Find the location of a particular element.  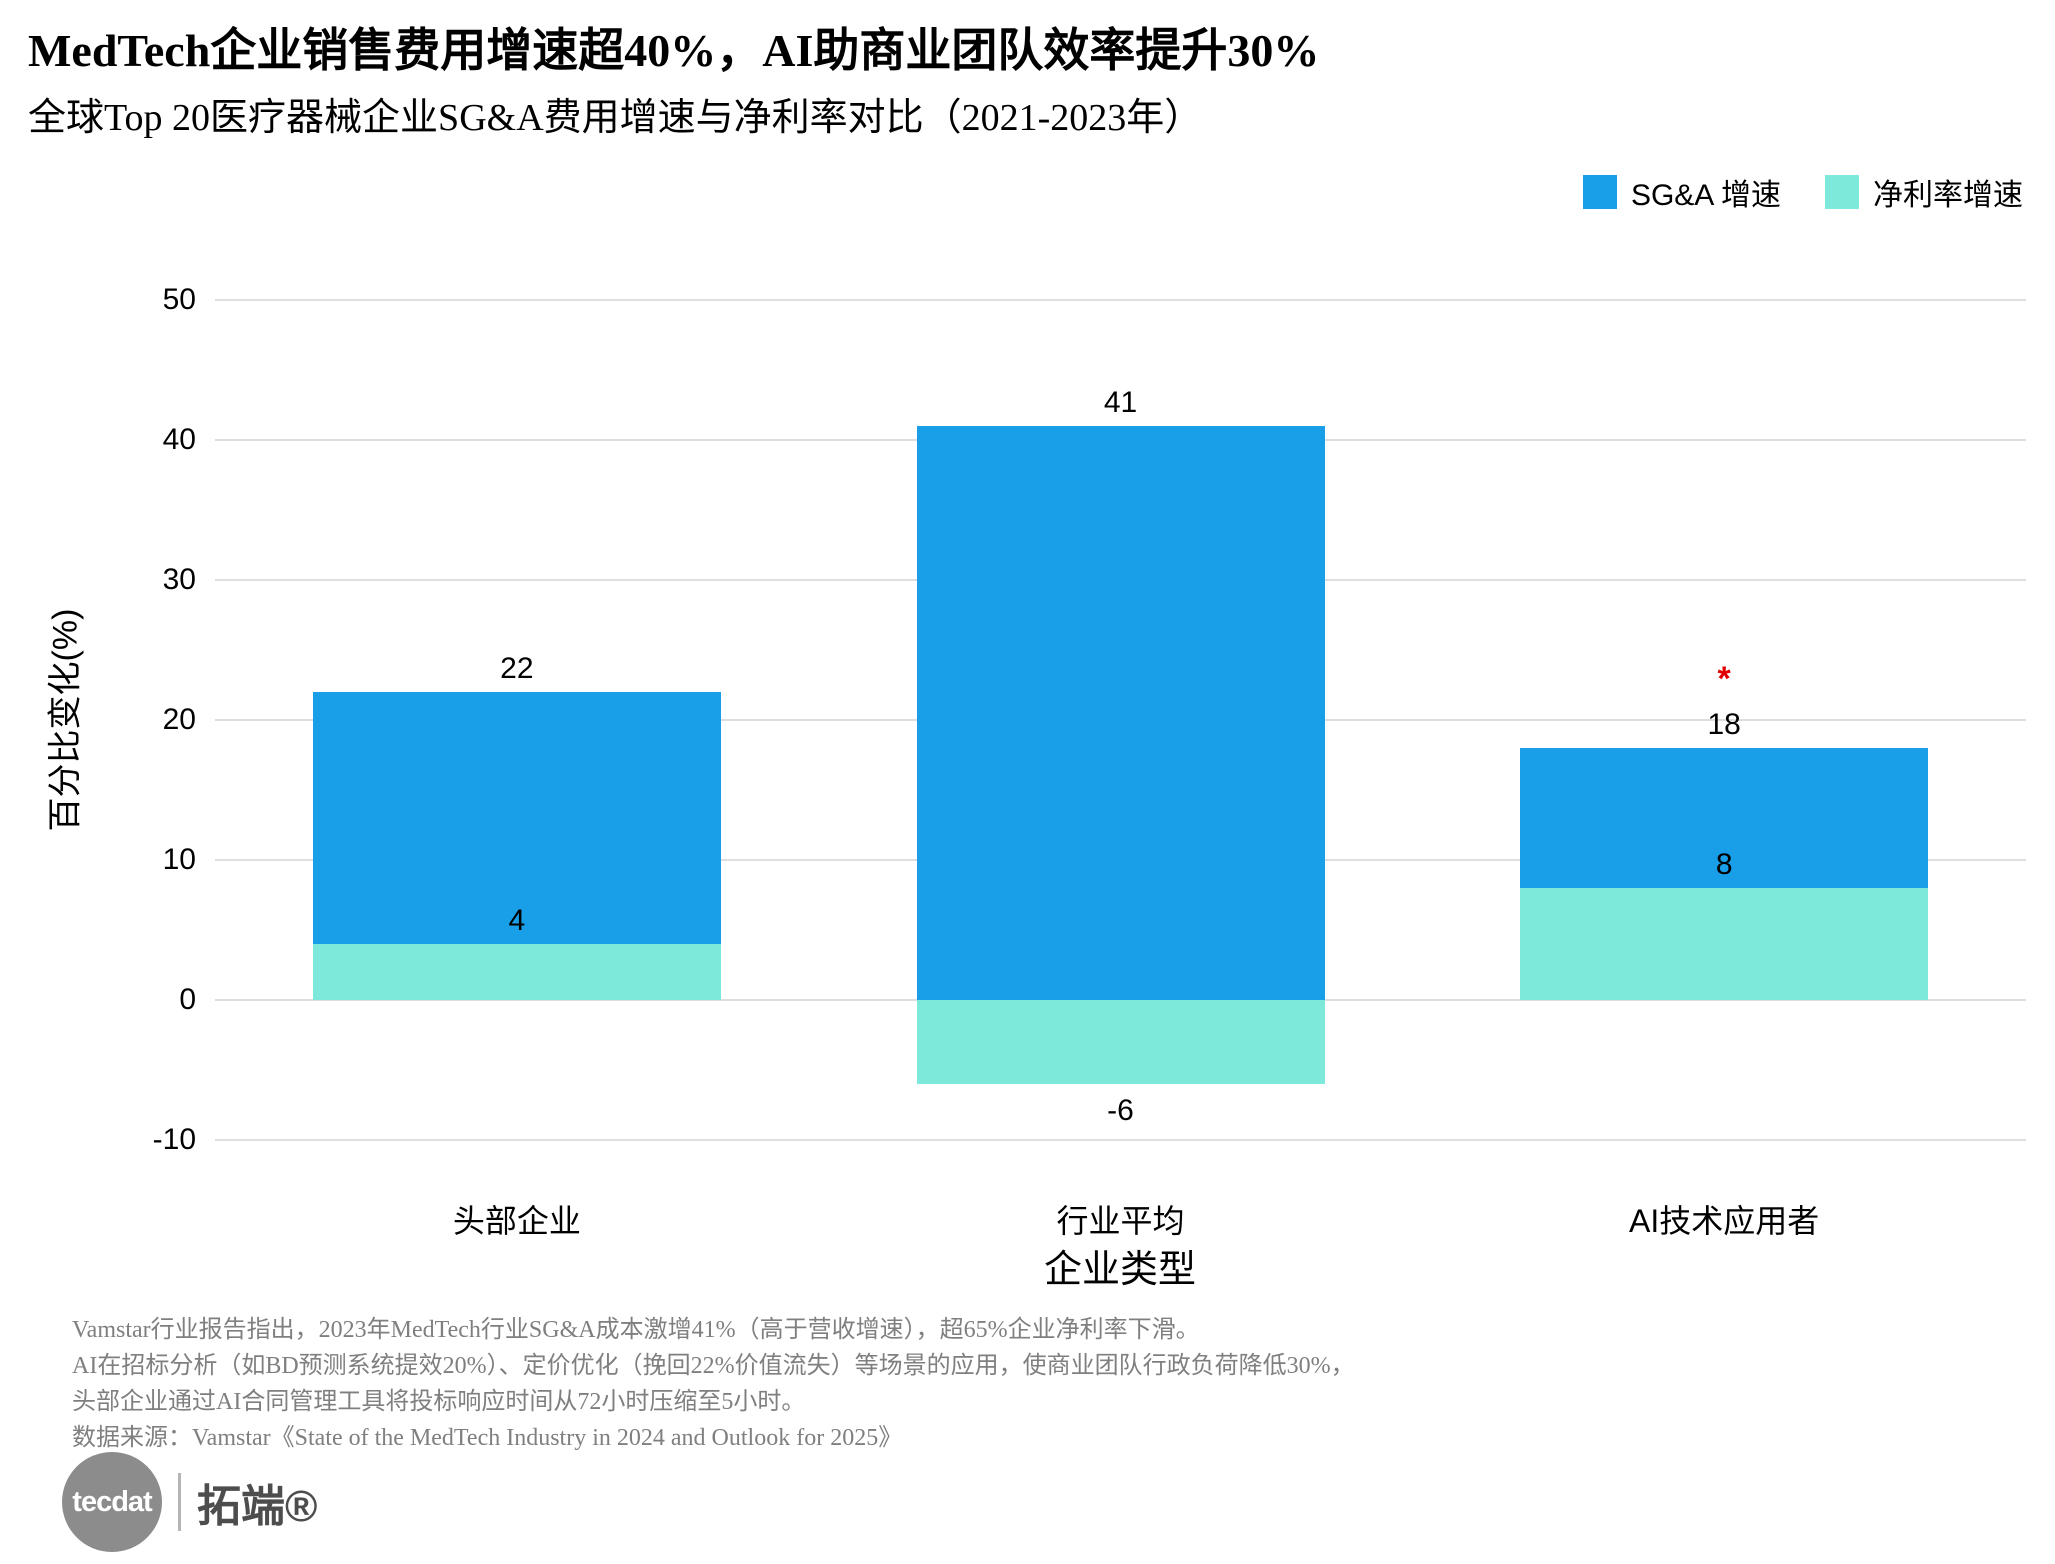

y-tick-label: 20 is located at coordinates (179, 719).